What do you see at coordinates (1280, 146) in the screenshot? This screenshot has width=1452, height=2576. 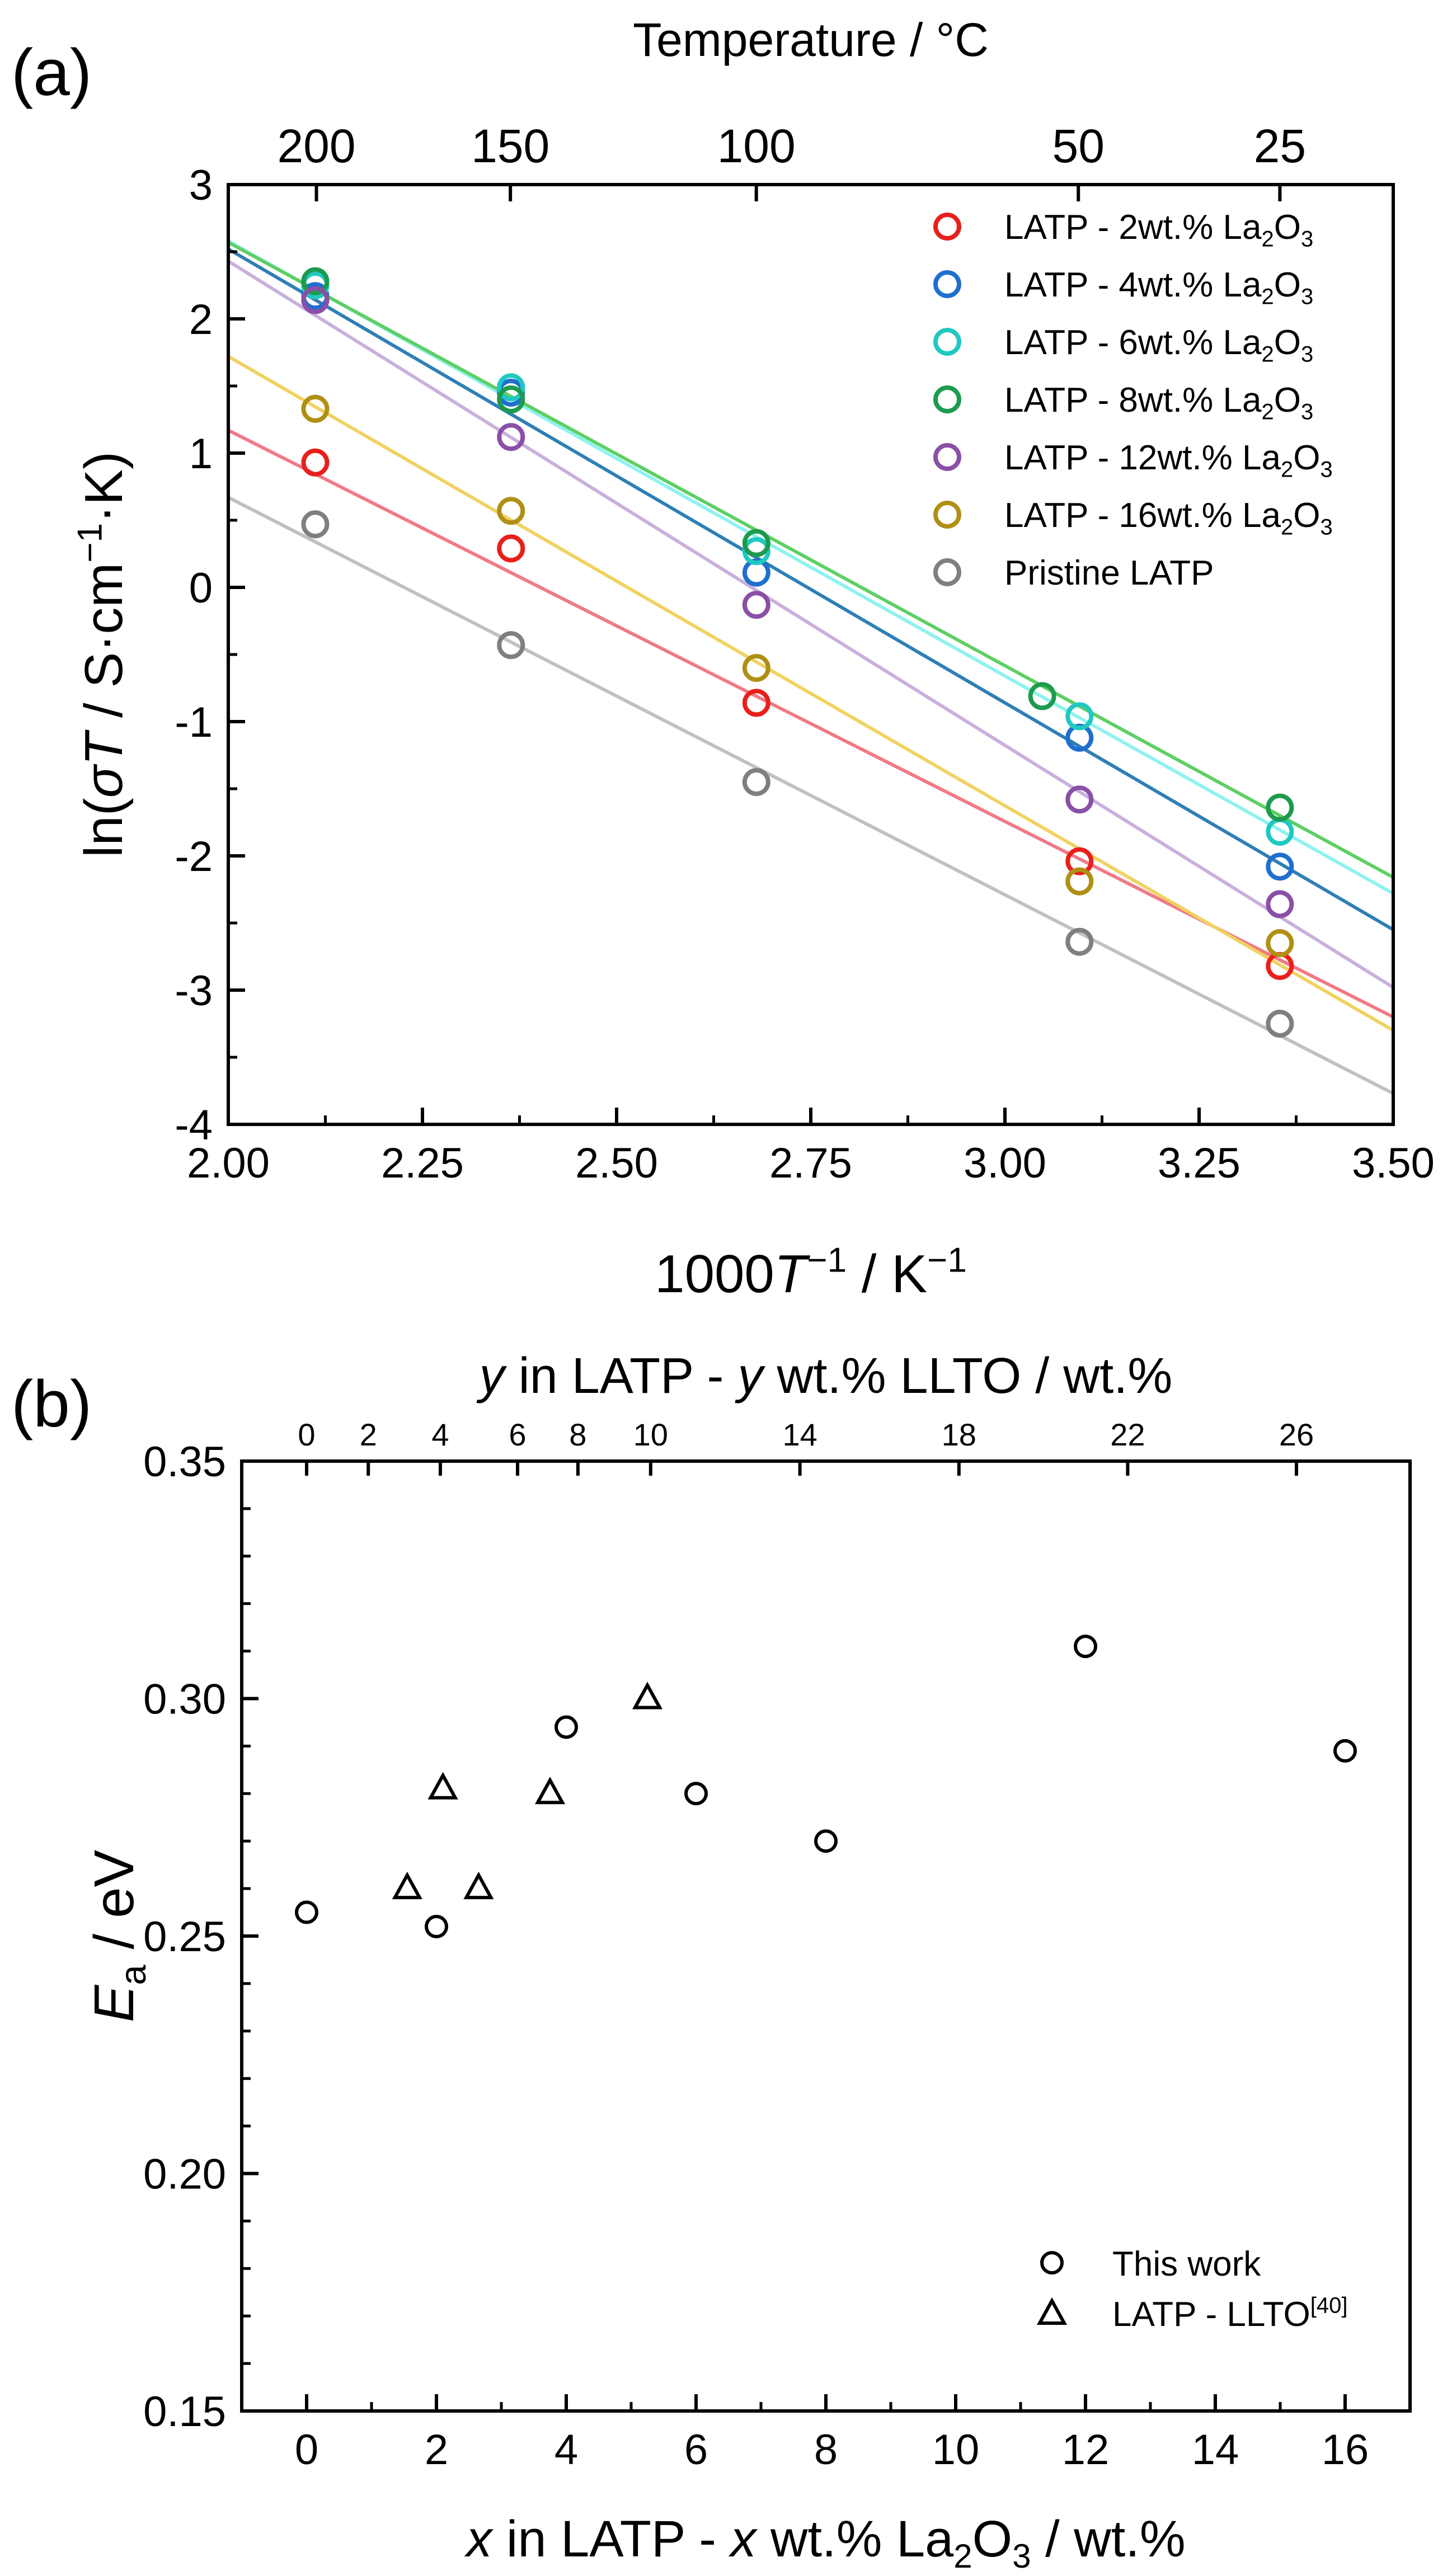 I see `top-tick-label: 25` at bounding box center [1280, 146].